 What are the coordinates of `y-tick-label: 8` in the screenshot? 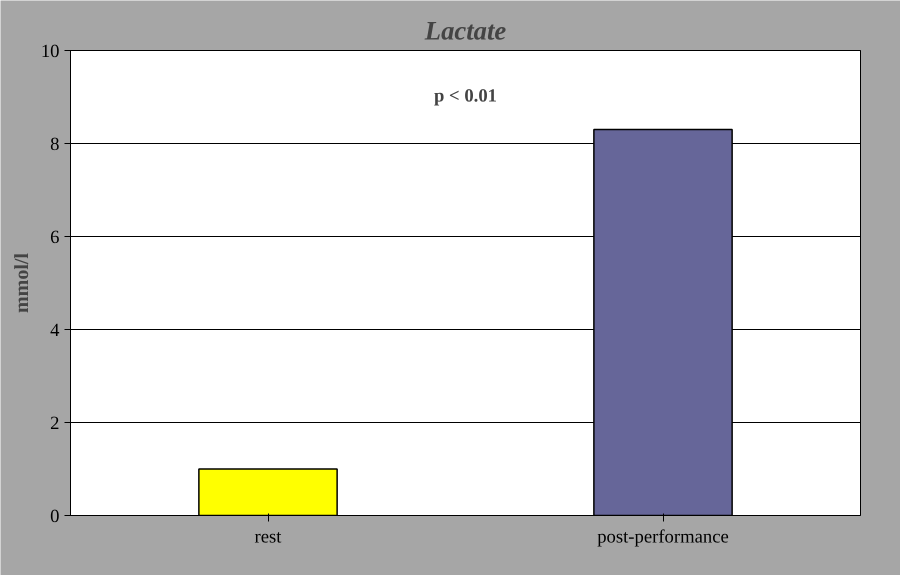 It's located at (55, 144).